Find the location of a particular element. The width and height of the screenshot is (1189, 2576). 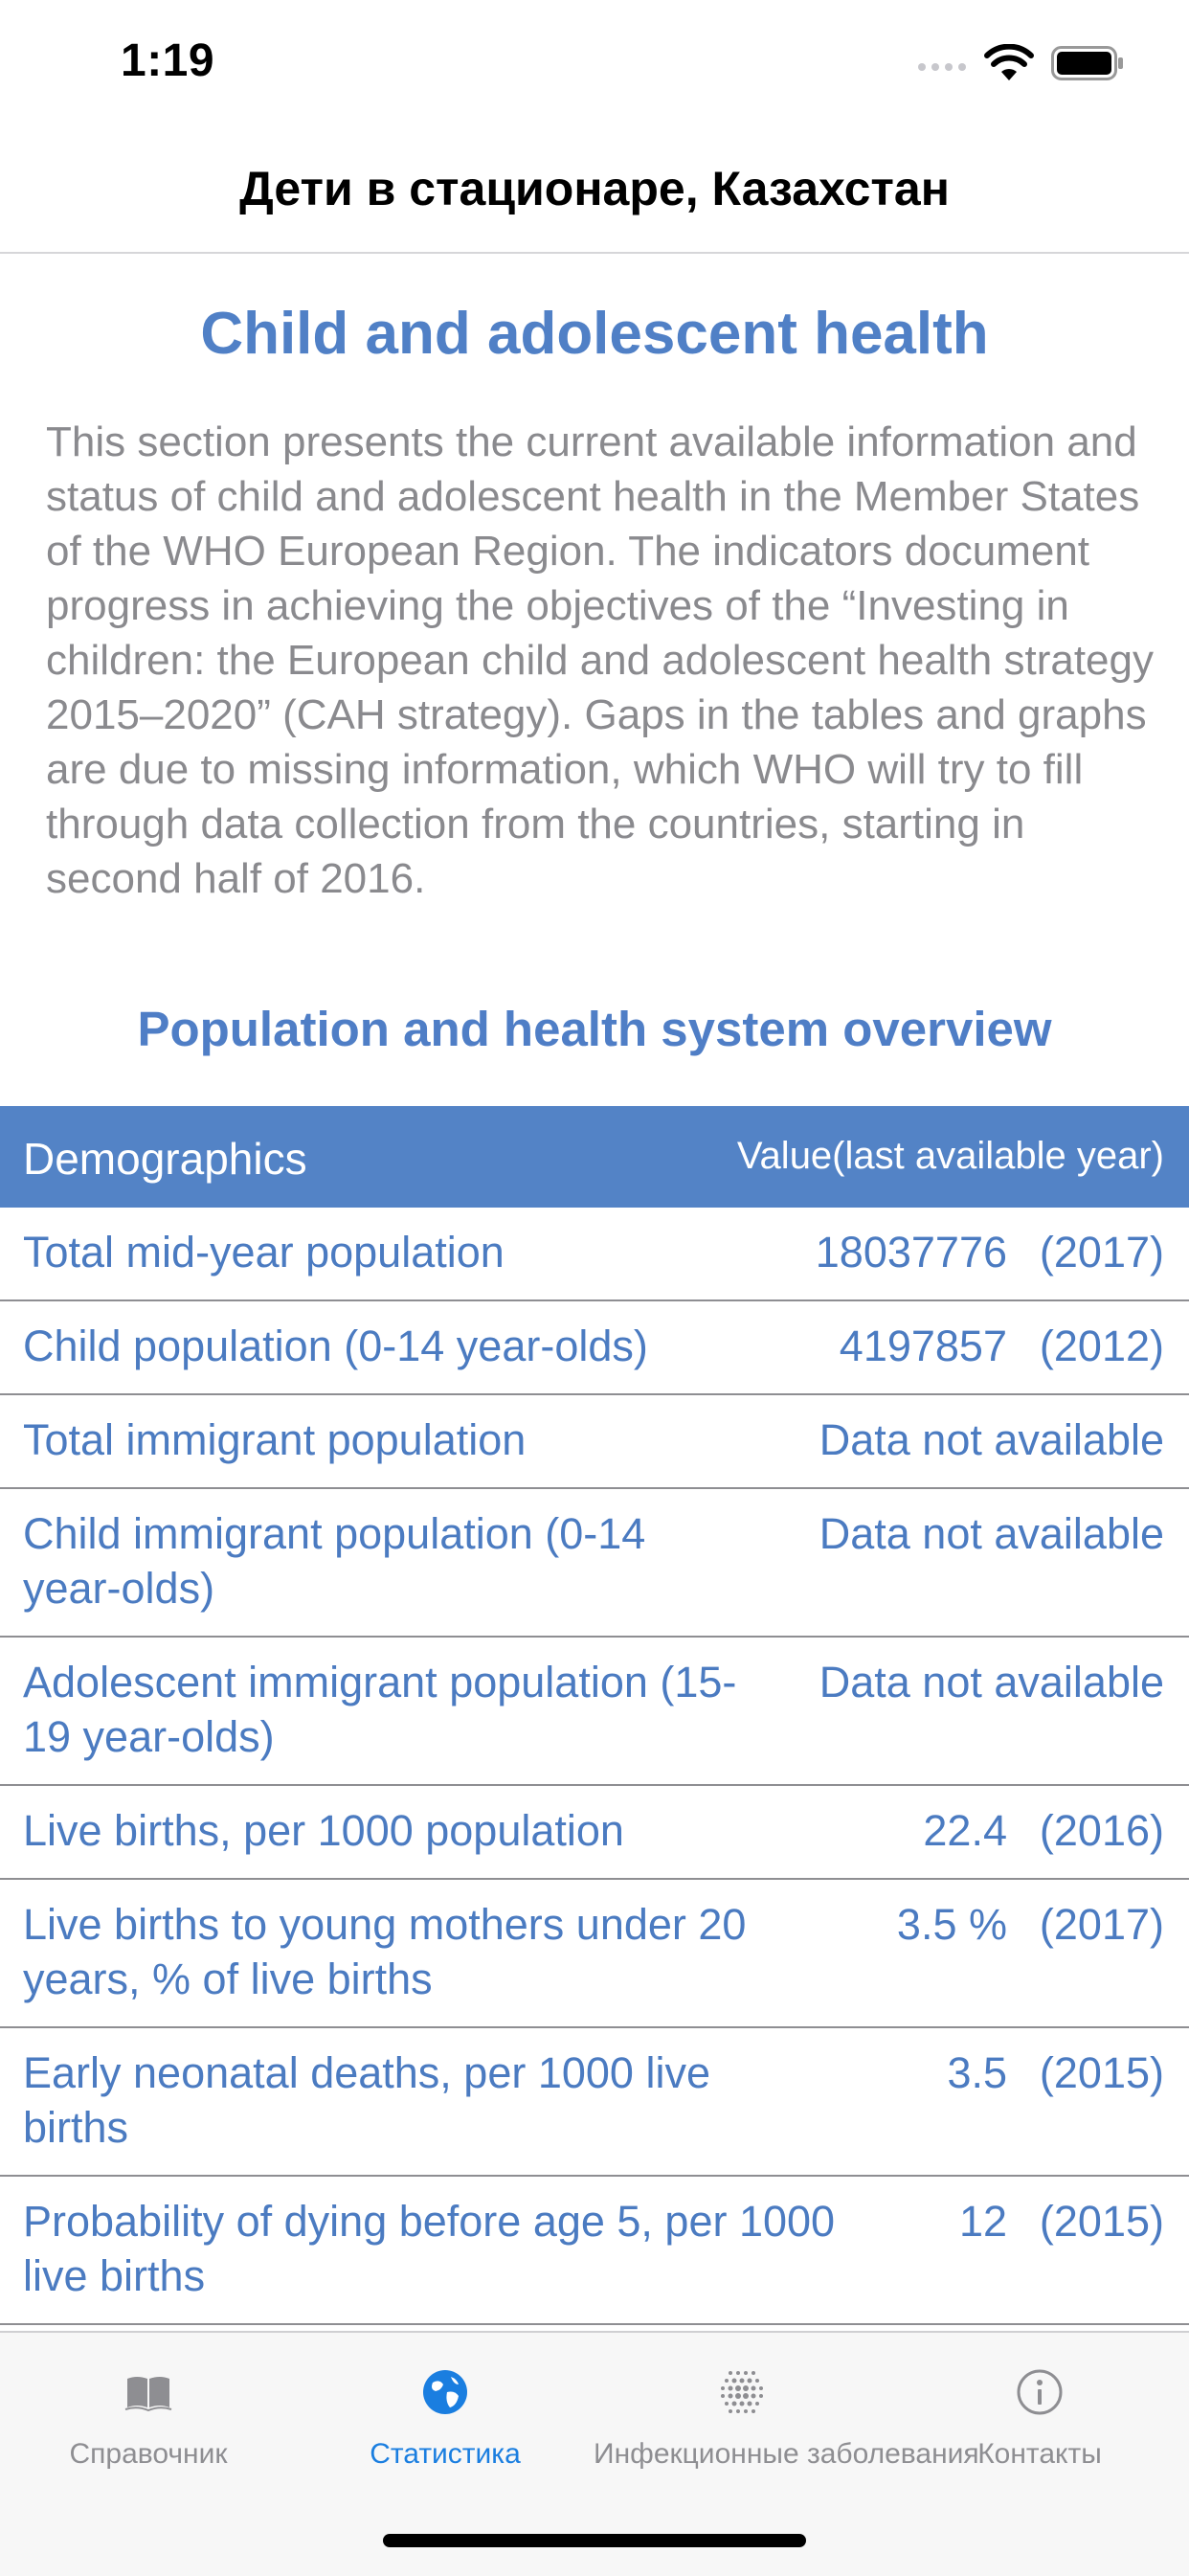

header-demographics: Demographics is located at coordinates (165, 1159).